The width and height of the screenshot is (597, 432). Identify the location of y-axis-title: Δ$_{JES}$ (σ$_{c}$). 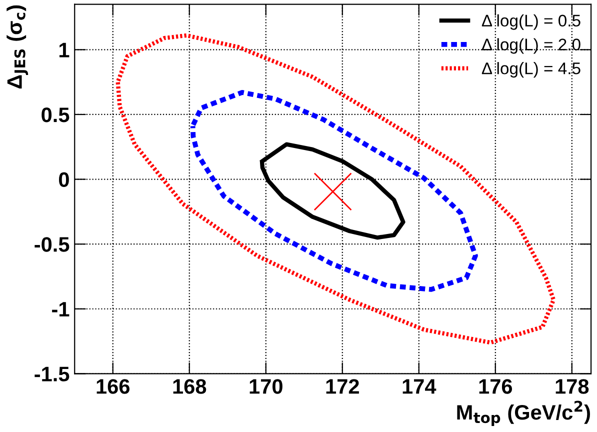
(17, 46).